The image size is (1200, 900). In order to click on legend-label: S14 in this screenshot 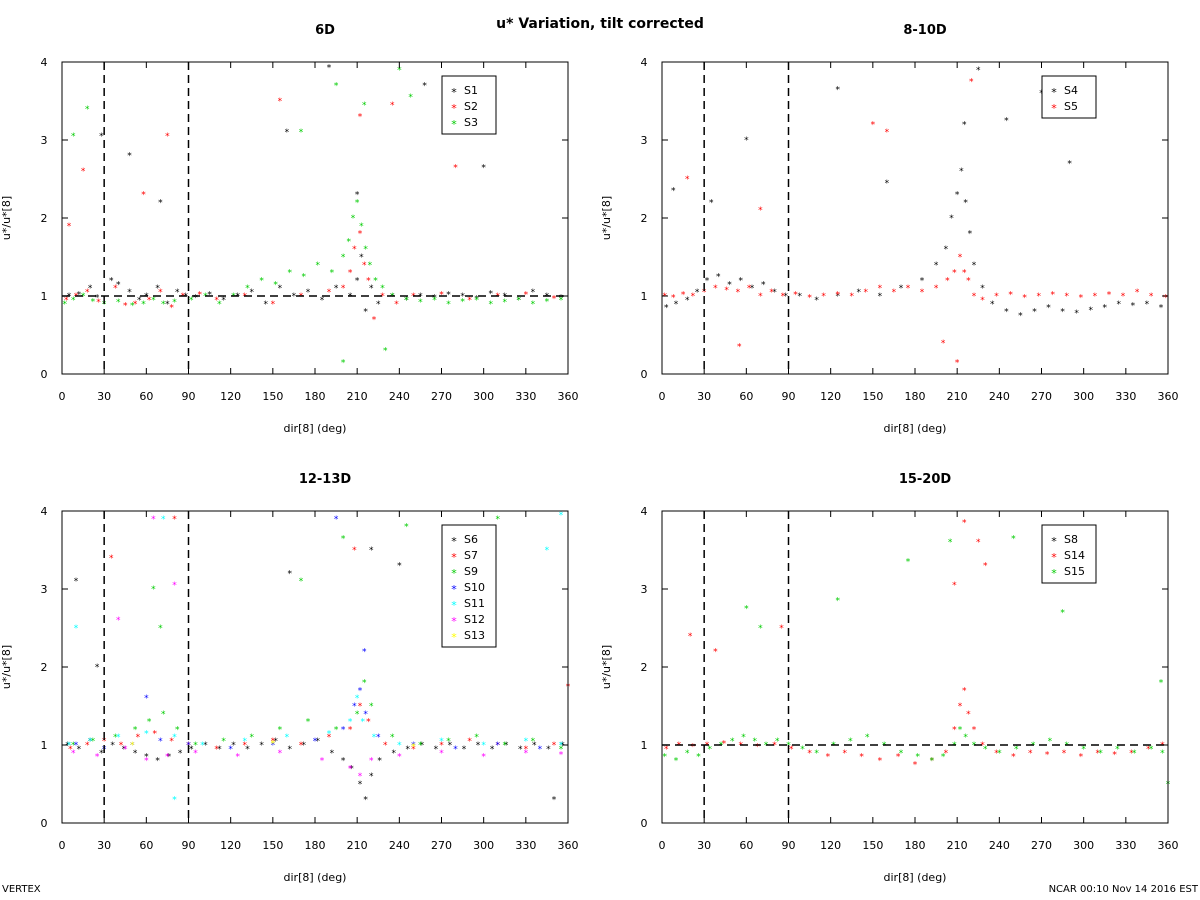, I will do `click(1074, 555)`.